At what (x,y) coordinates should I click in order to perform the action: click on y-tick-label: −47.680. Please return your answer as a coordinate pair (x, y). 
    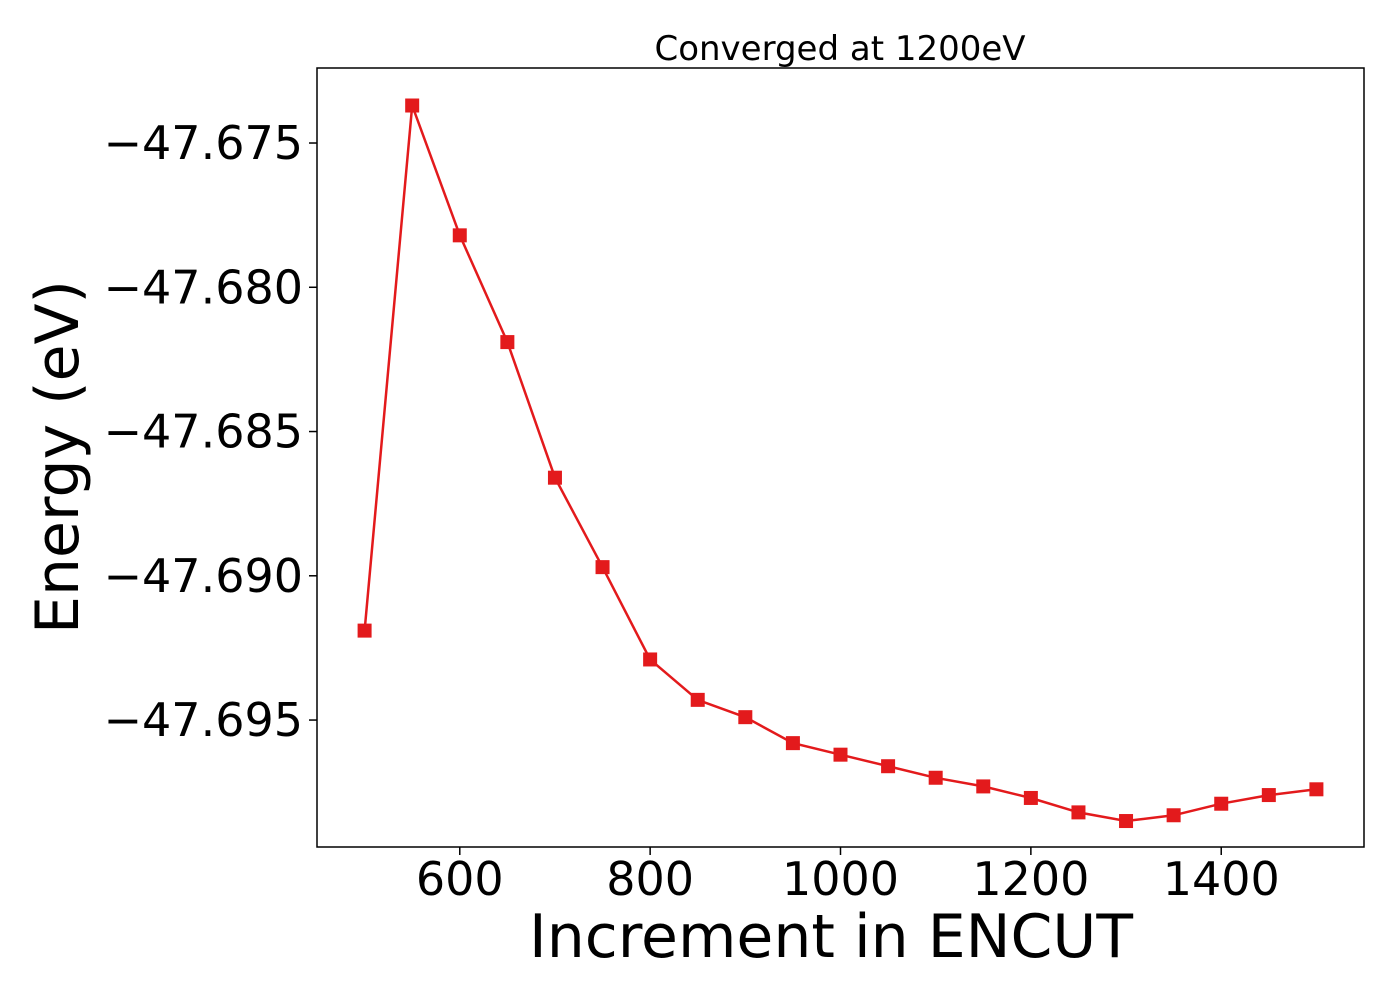
    Looking at the image, I should click on (204, 287).